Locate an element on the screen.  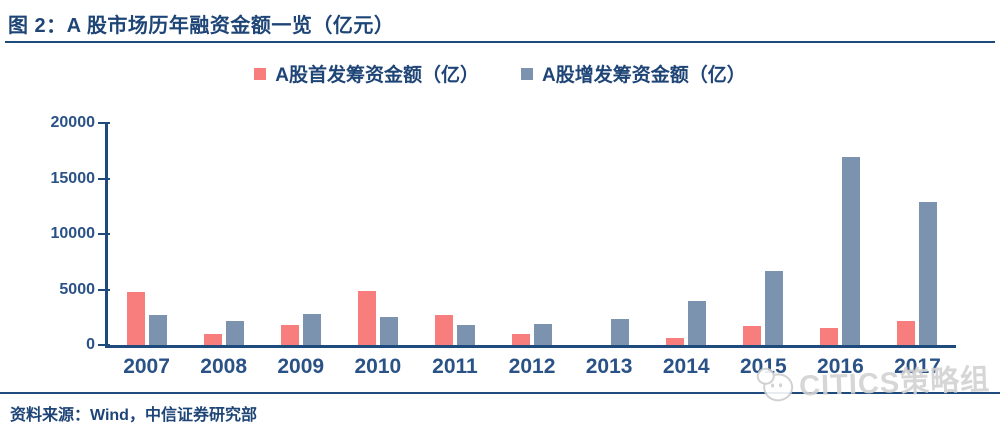
y-axis-label: 20000 is located at coordinates (73, 122).